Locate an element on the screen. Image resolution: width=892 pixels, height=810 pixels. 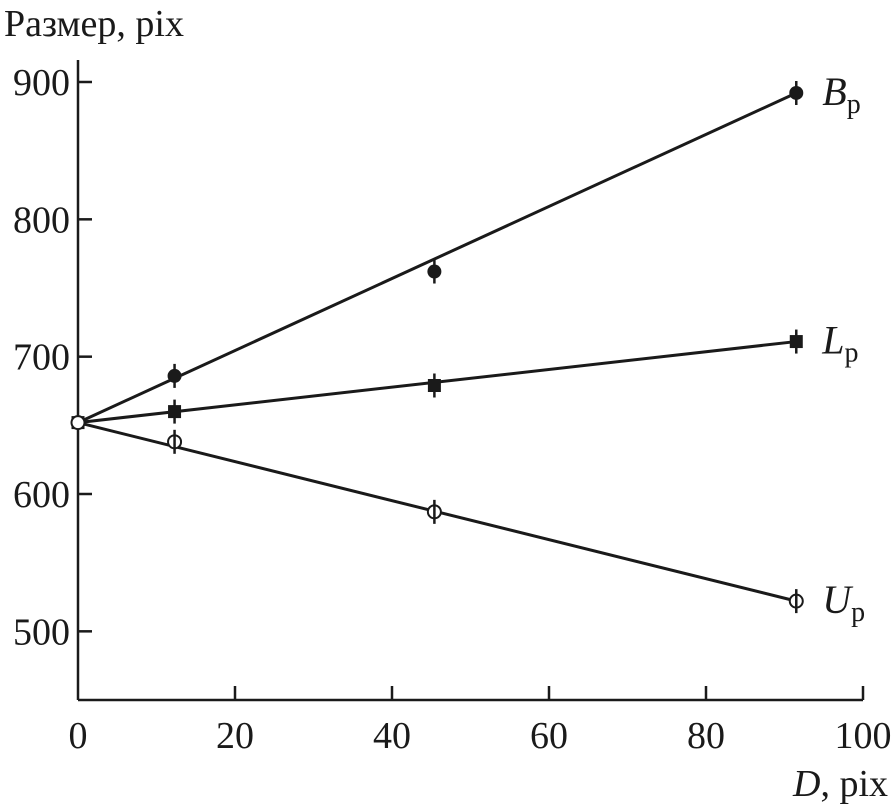
y-tick-label: 700 is located at coordinates (41, 358).